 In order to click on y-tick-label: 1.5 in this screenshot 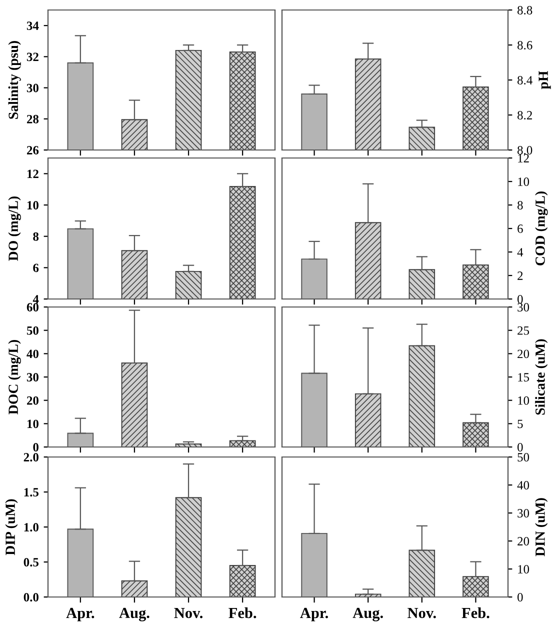, I will do `click(31, 492)`.